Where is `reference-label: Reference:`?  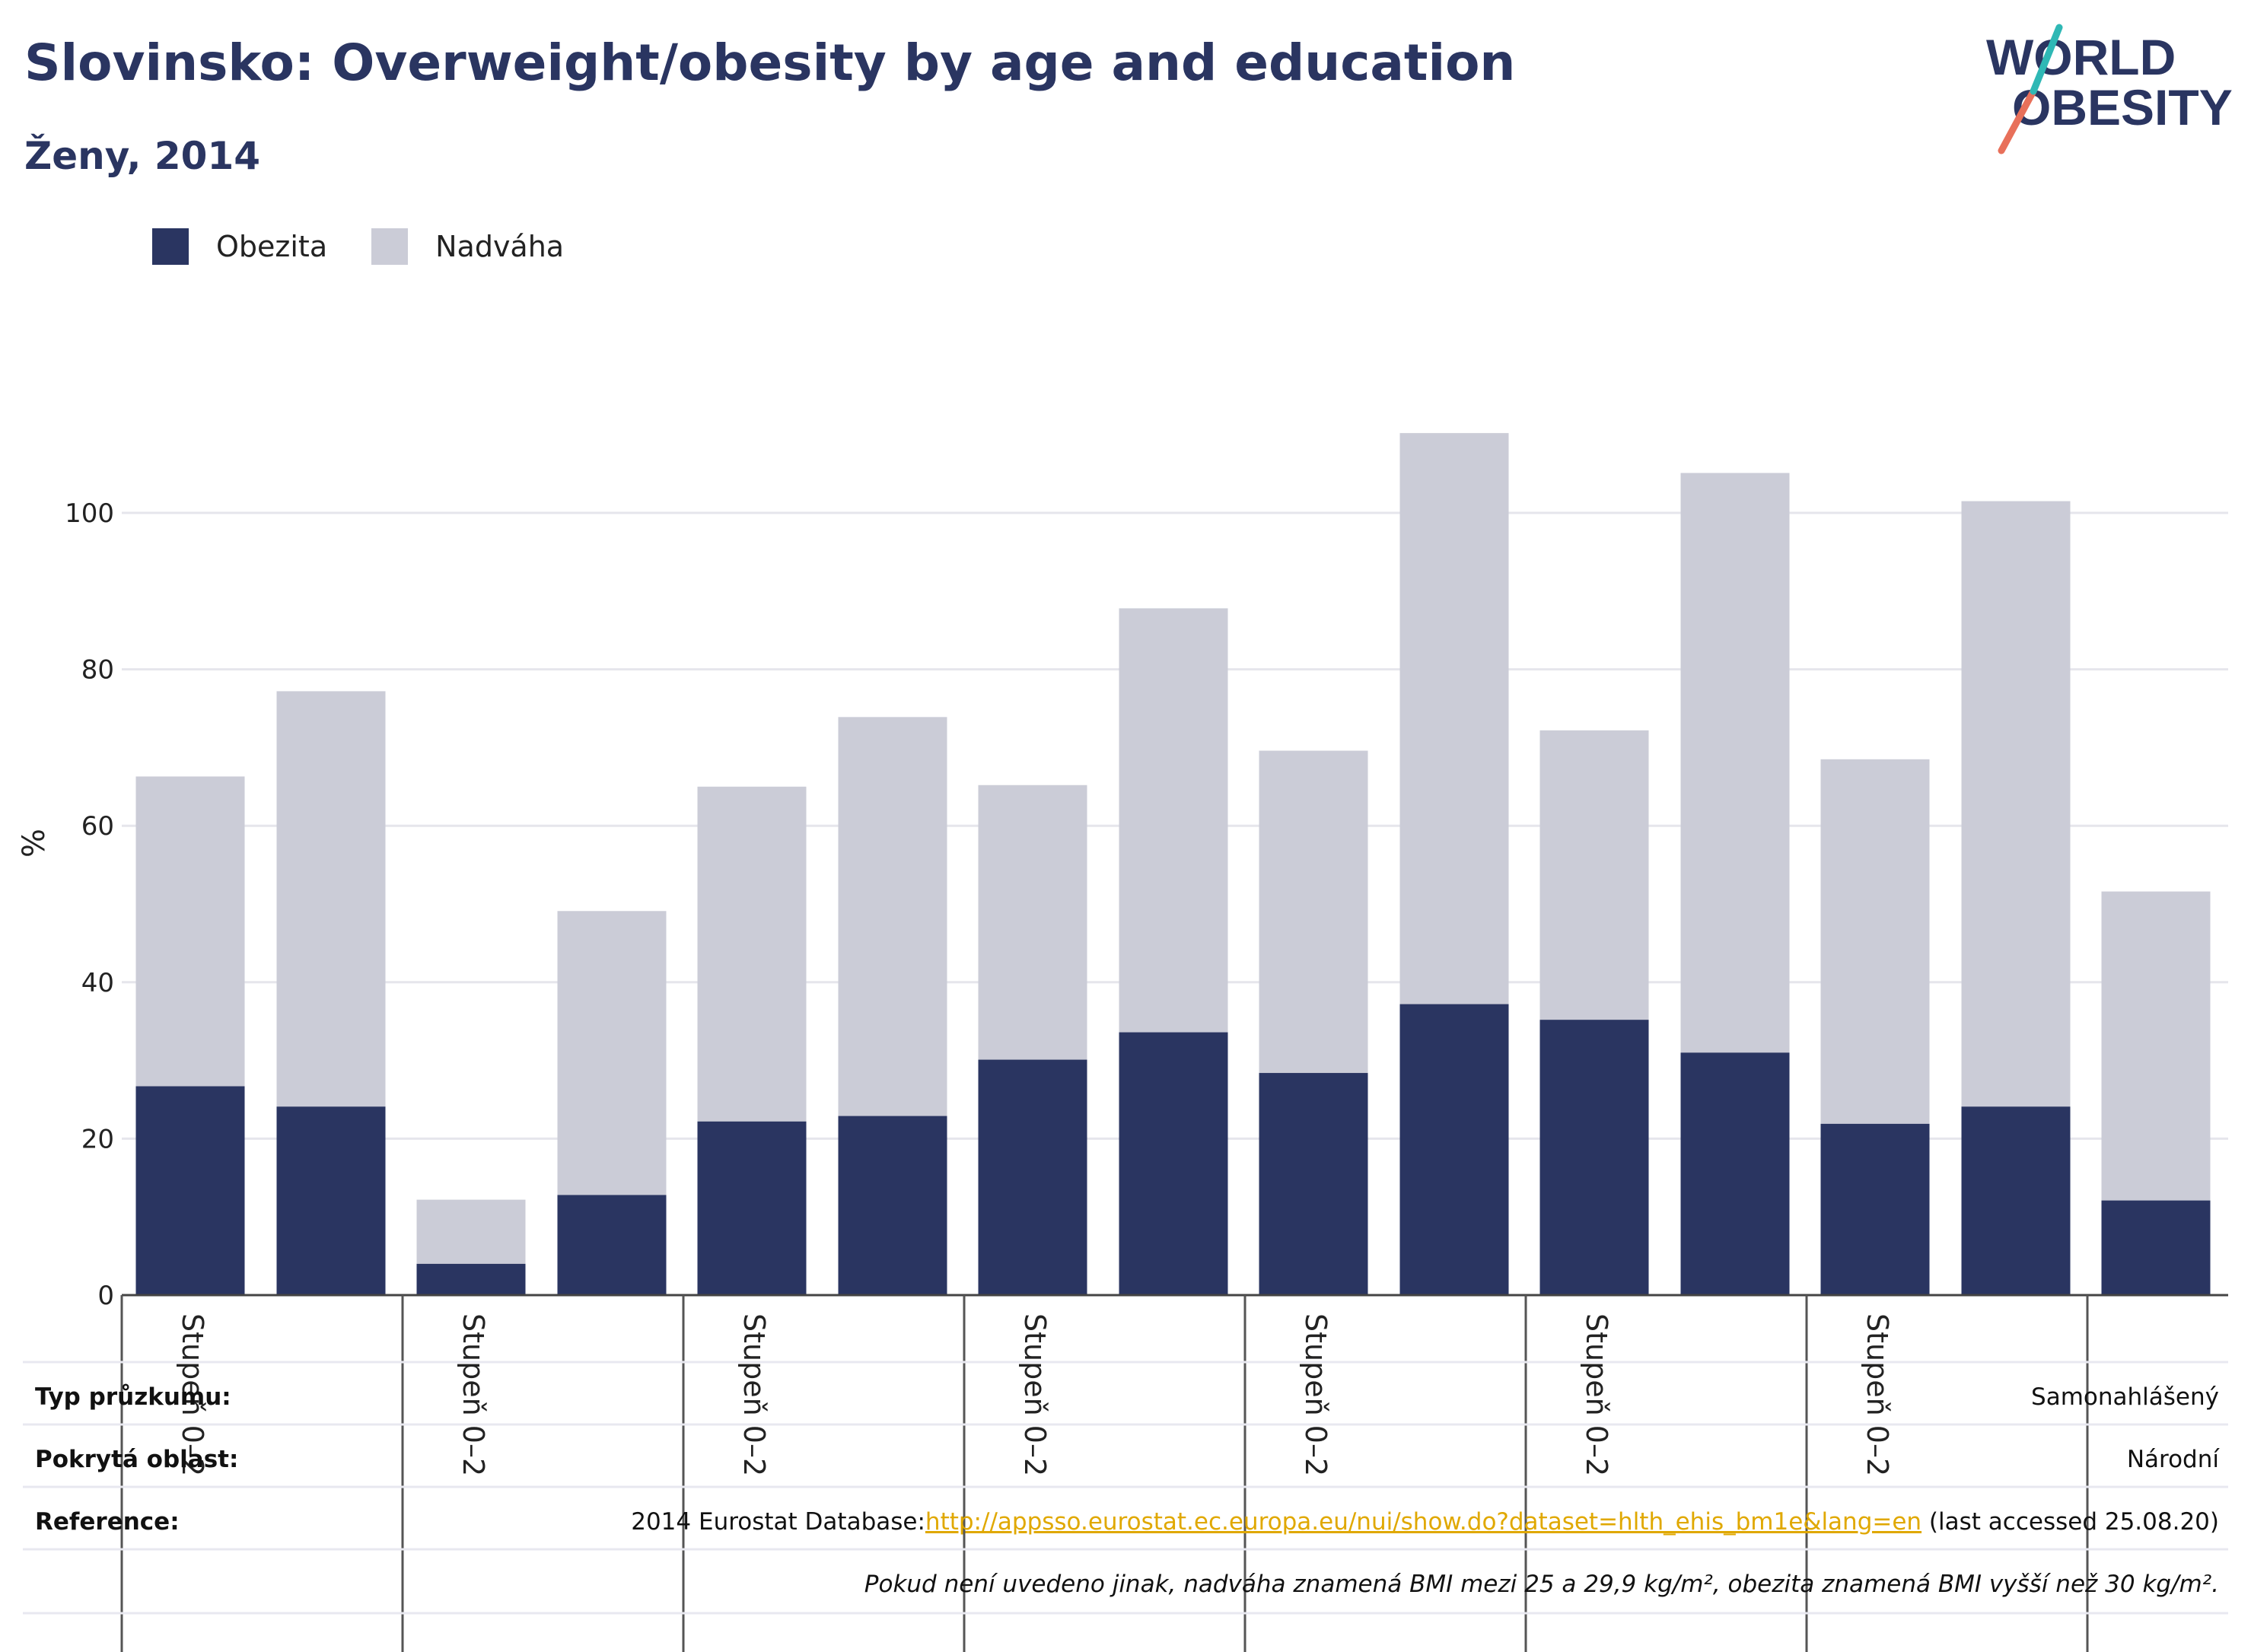
reference-label: Reference: is located at coordinates (107, 1522).